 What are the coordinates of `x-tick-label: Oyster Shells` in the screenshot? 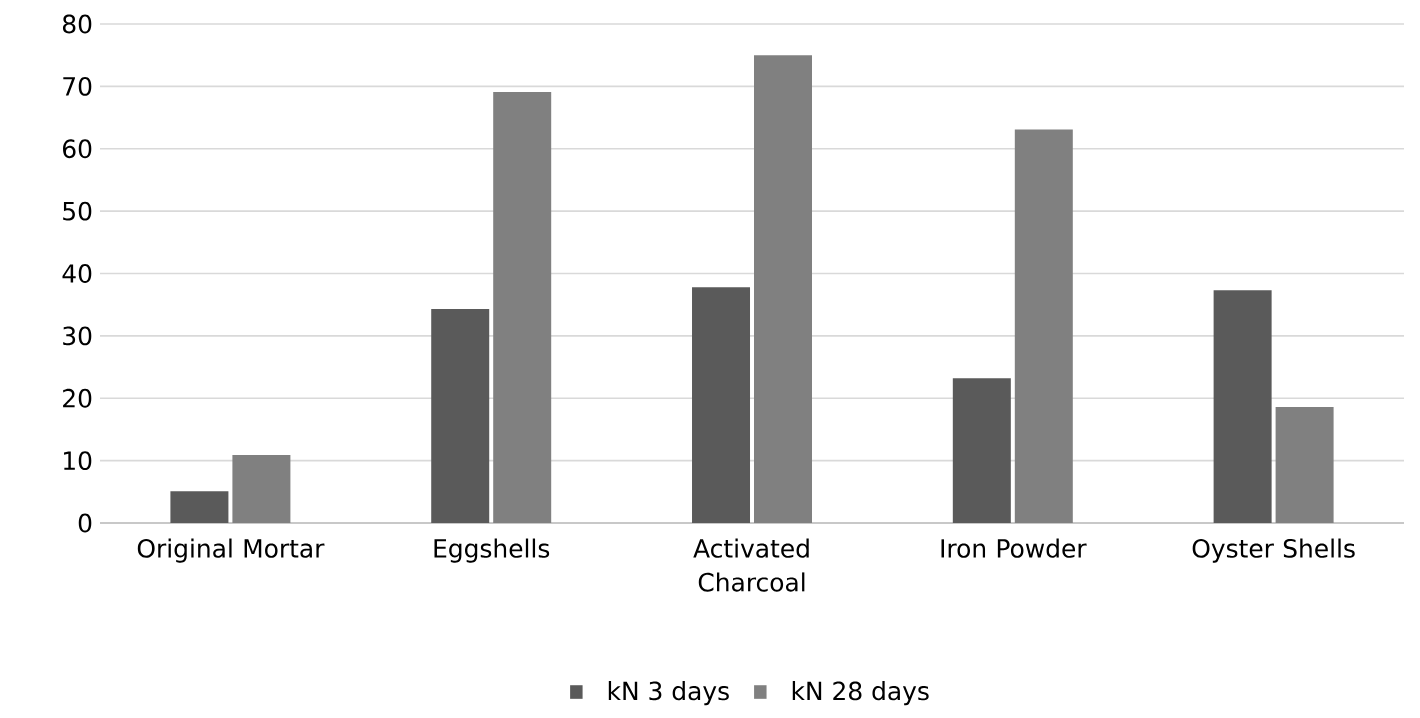 It's located at (1273, 550).